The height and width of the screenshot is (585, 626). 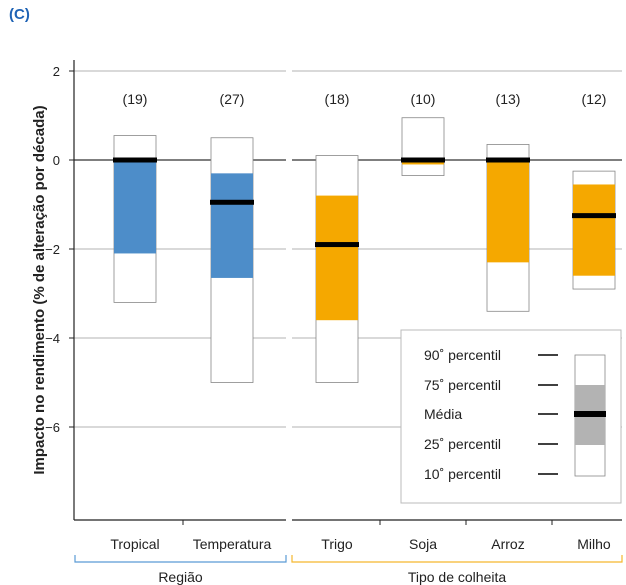 I want to click on y-tick-label: 0, so click(x=56, y=160).